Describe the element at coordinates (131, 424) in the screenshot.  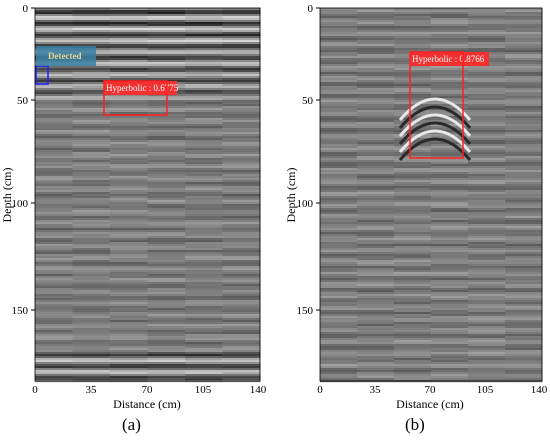
I see `panel-caption-a: (a)` at that location.